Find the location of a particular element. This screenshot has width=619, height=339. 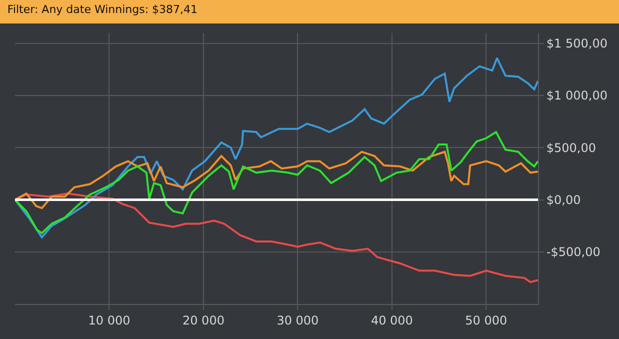

y-tick-label: $0,00 is located at coordinates (563, 199).